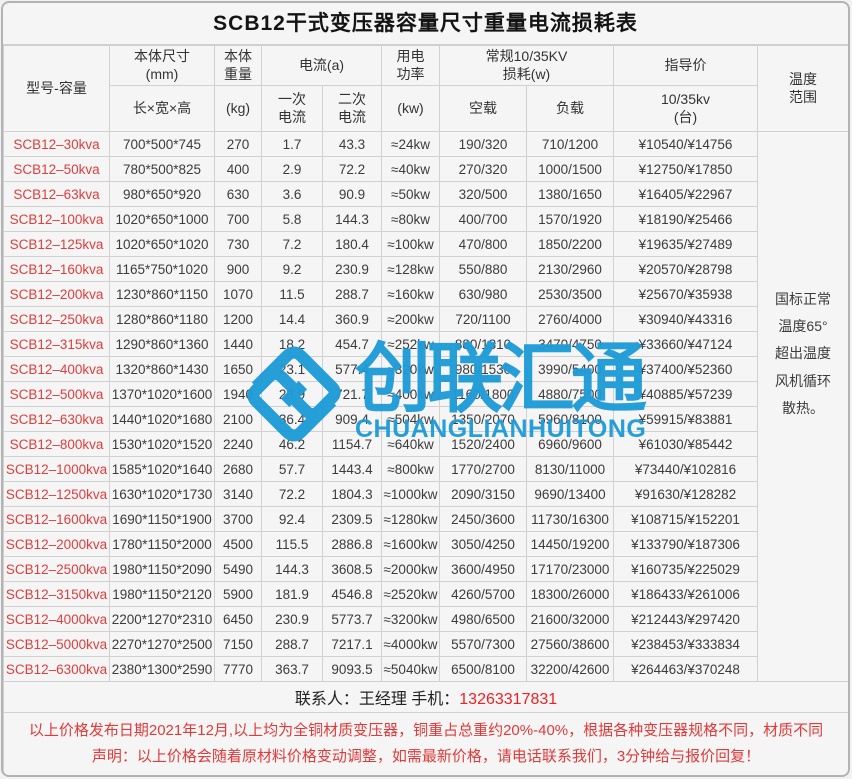 Image resolution: width=852 pixels, height=779 pixels. I want to click on cell-weight: 2100, so click(238, 419).